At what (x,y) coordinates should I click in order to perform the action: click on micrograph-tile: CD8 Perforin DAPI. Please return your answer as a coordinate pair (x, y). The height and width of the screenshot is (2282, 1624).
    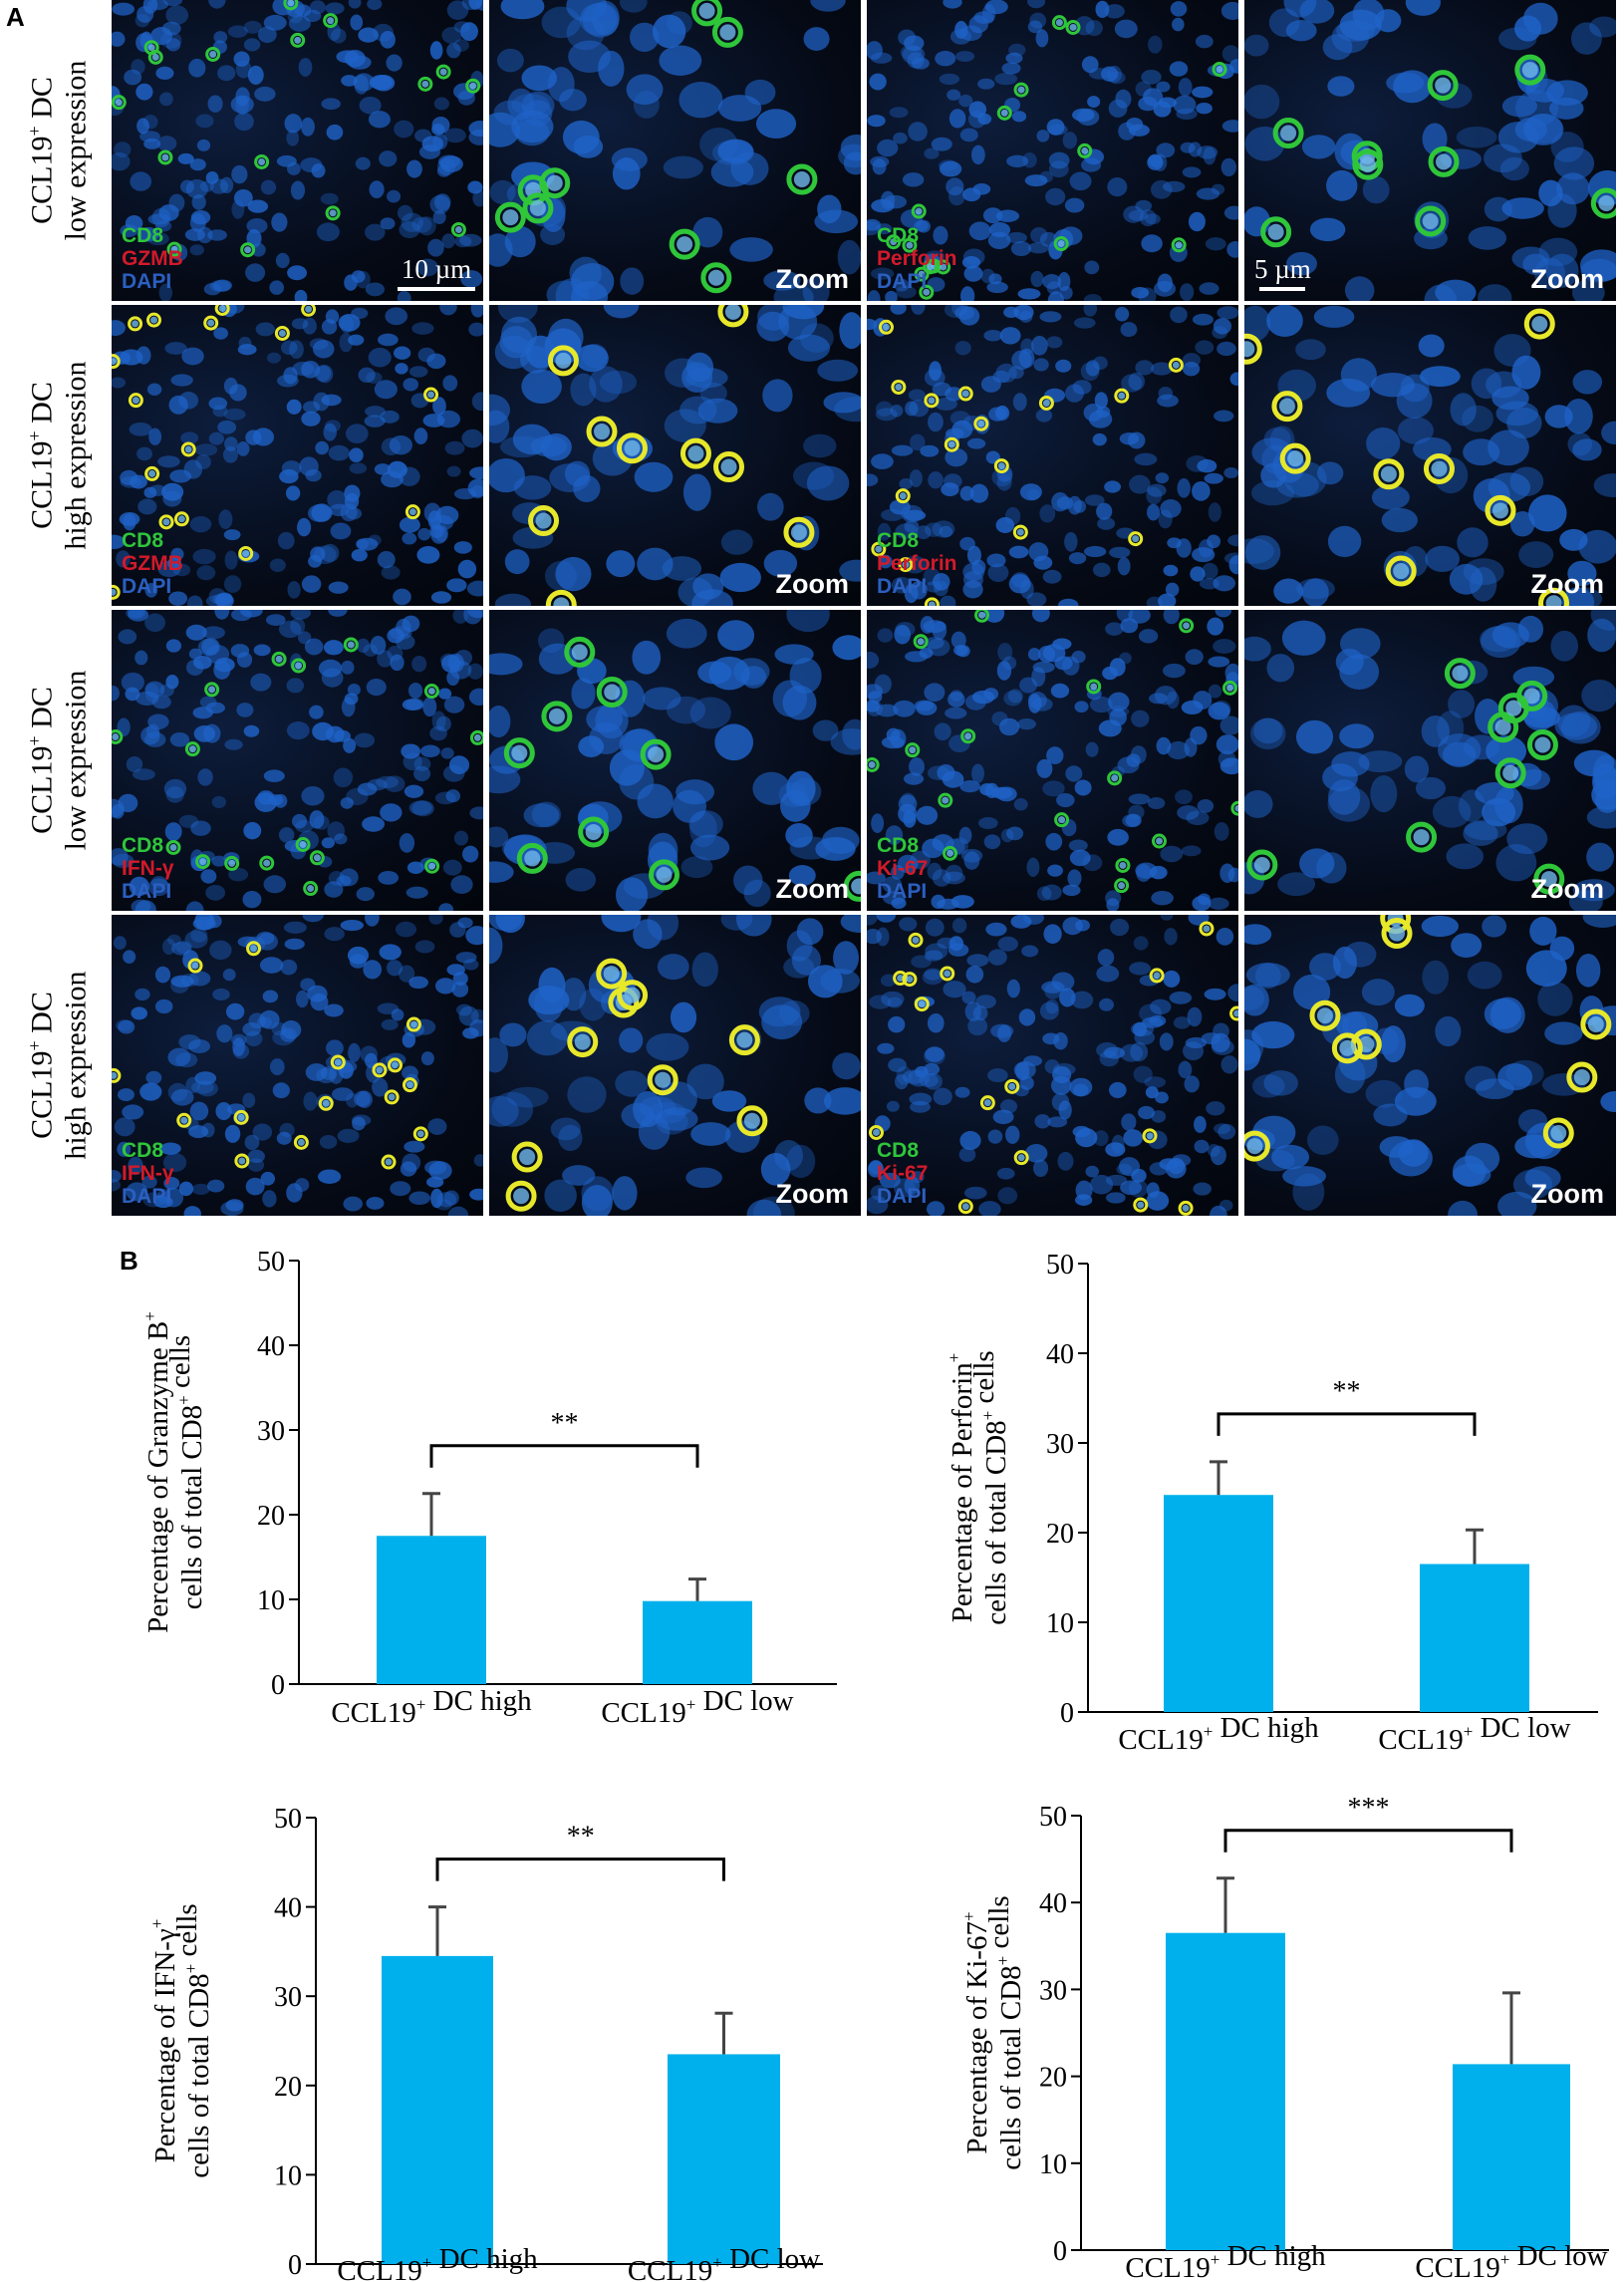
    Looking at the image, I should click on (1053, 150).